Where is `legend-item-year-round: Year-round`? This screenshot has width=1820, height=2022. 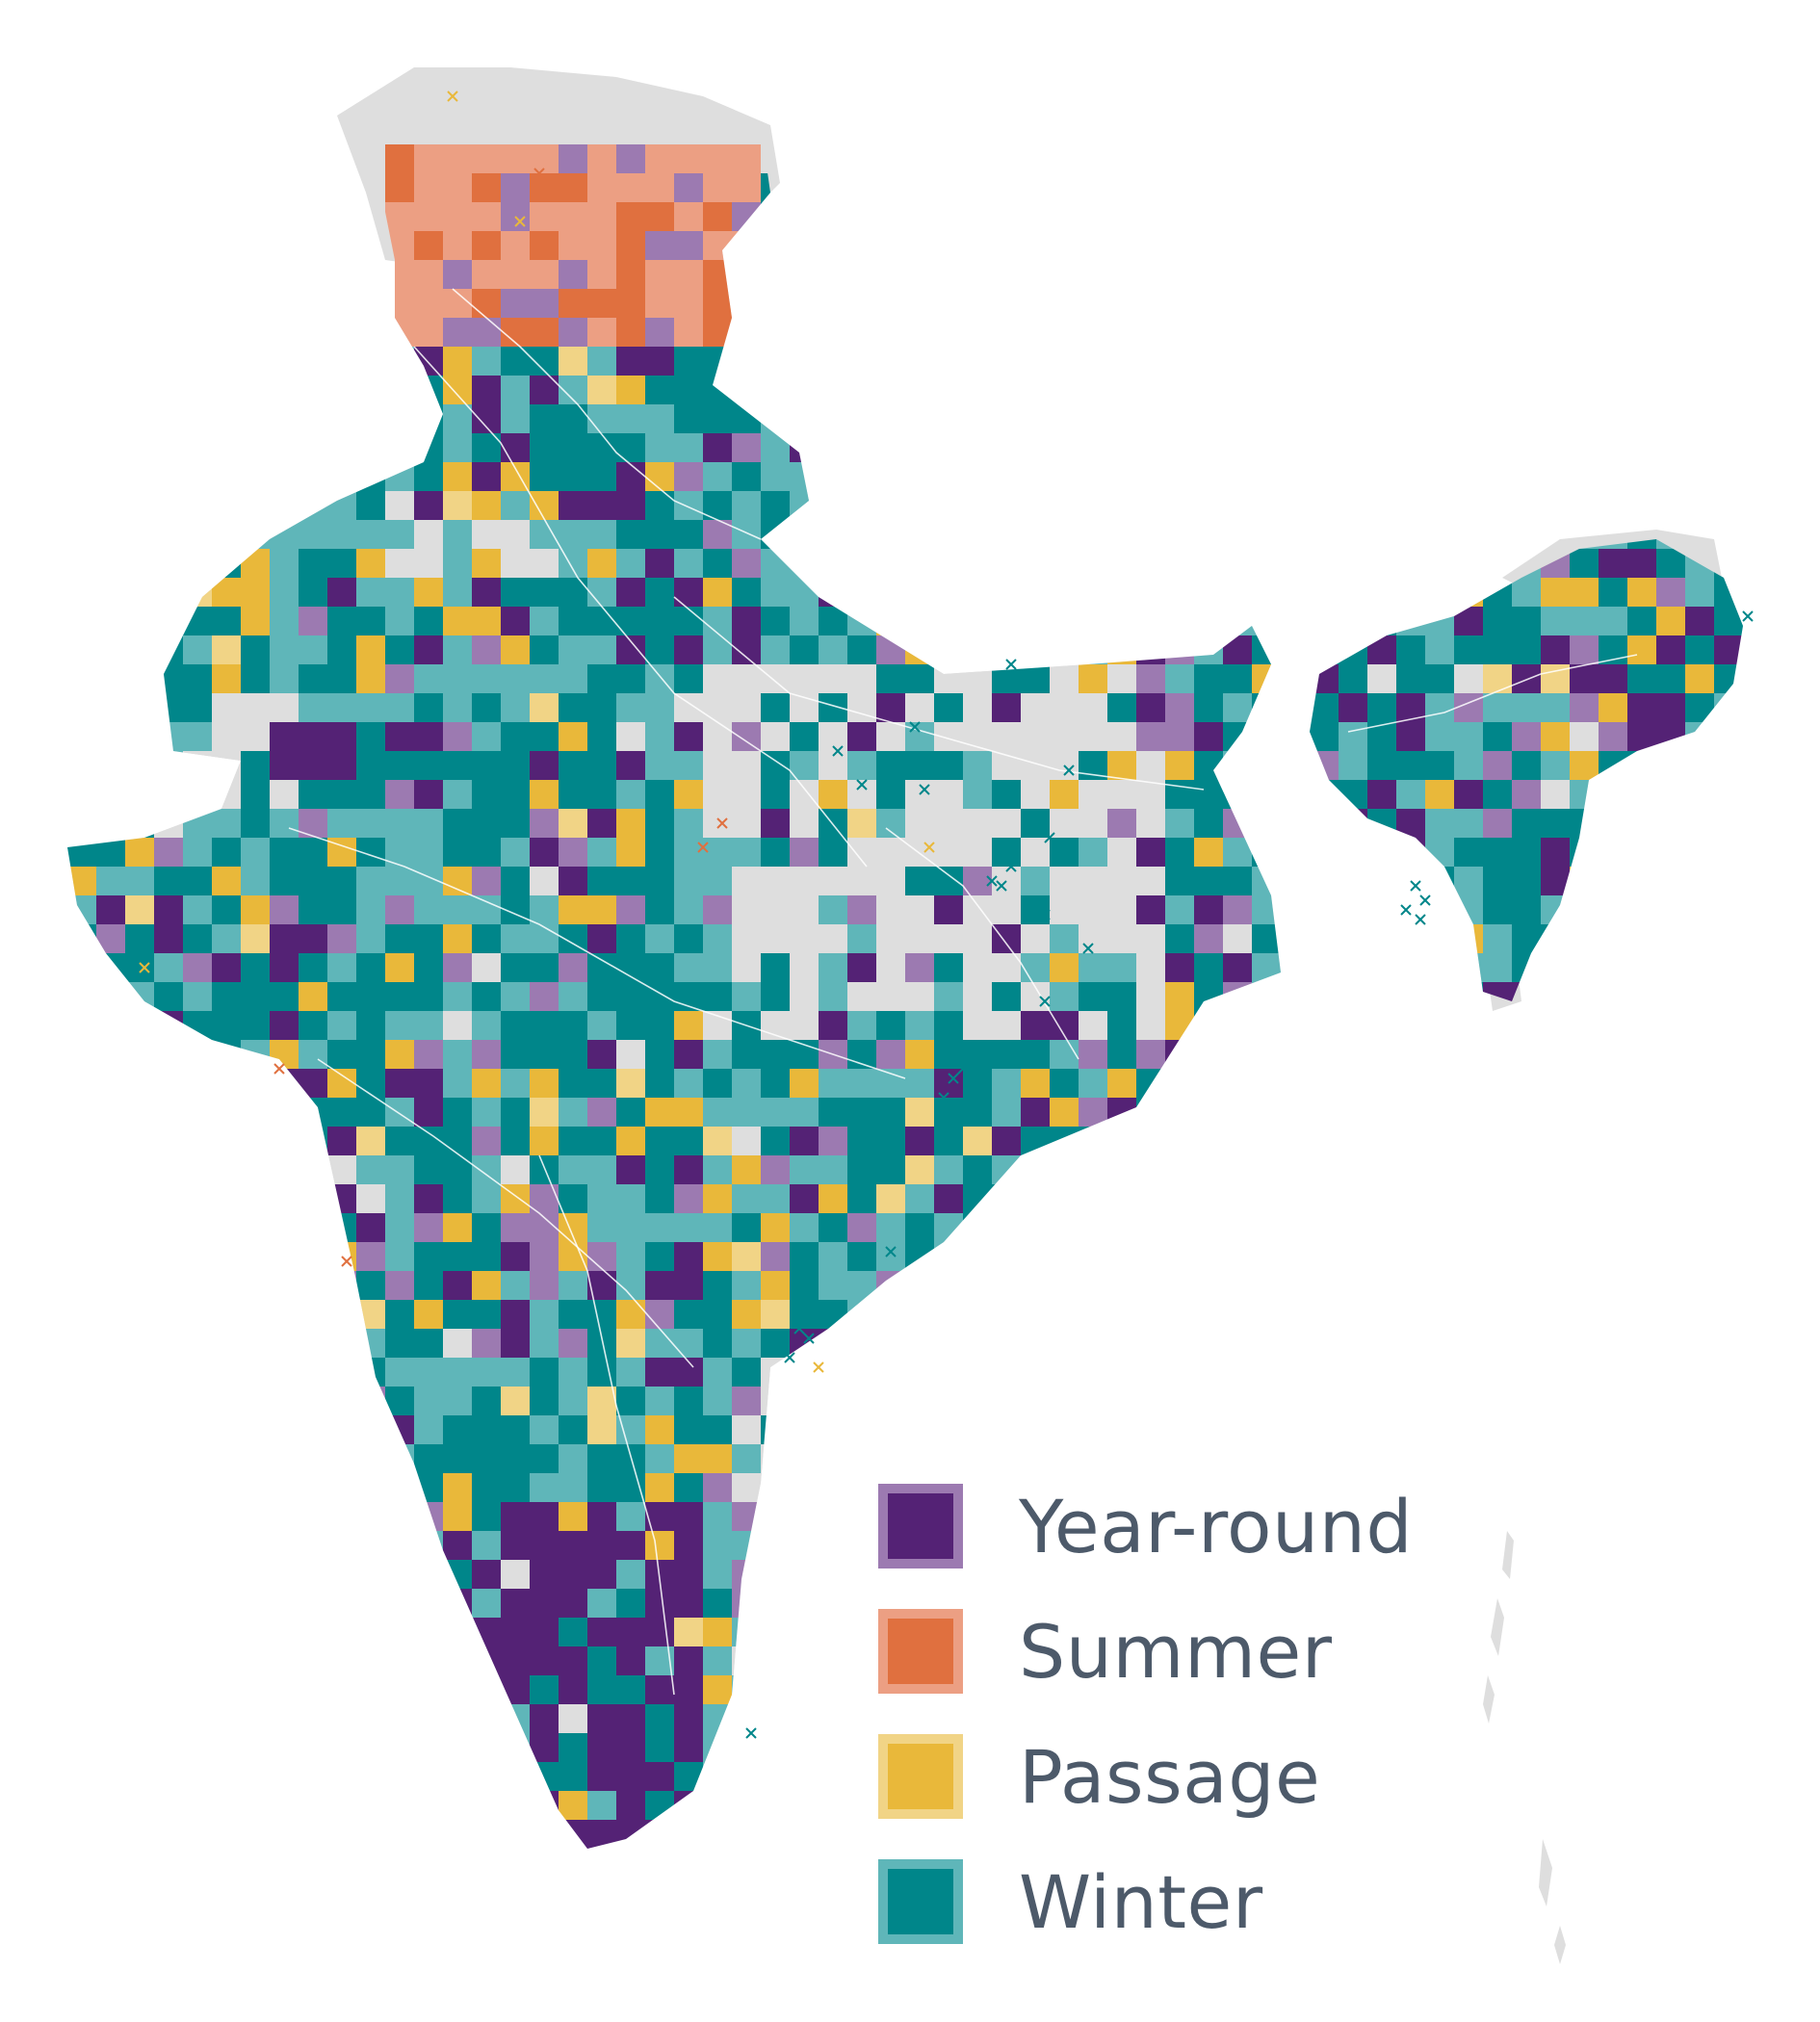
legend-item-year-round: Year-round is located at coordinates (1225, 1527).